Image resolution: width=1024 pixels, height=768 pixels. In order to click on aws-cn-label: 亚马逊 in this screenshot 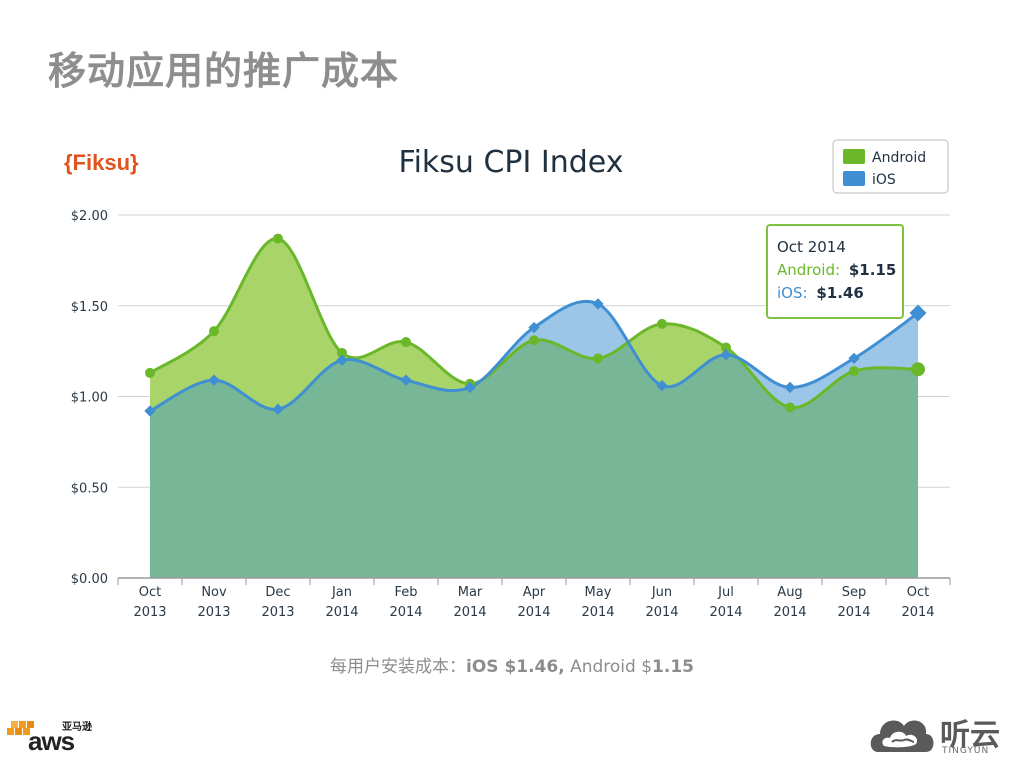, I will do `click(77, 727)`.